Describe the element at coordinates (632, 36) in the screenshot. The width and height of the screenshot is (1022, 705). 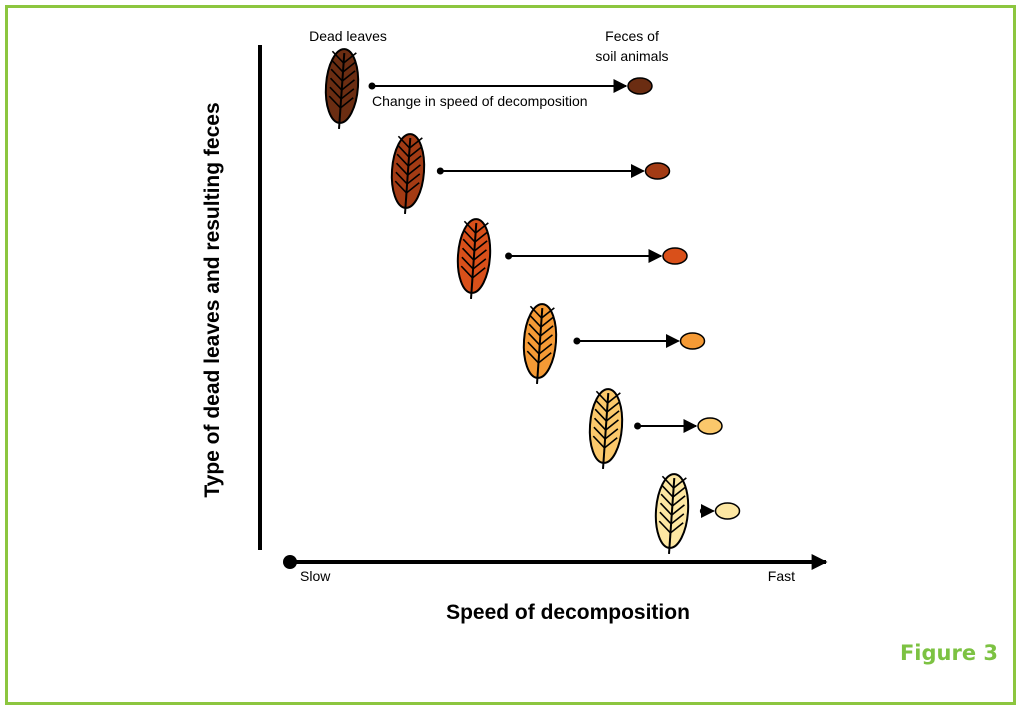
I see `feces-label-line1: Feces of` at that location.